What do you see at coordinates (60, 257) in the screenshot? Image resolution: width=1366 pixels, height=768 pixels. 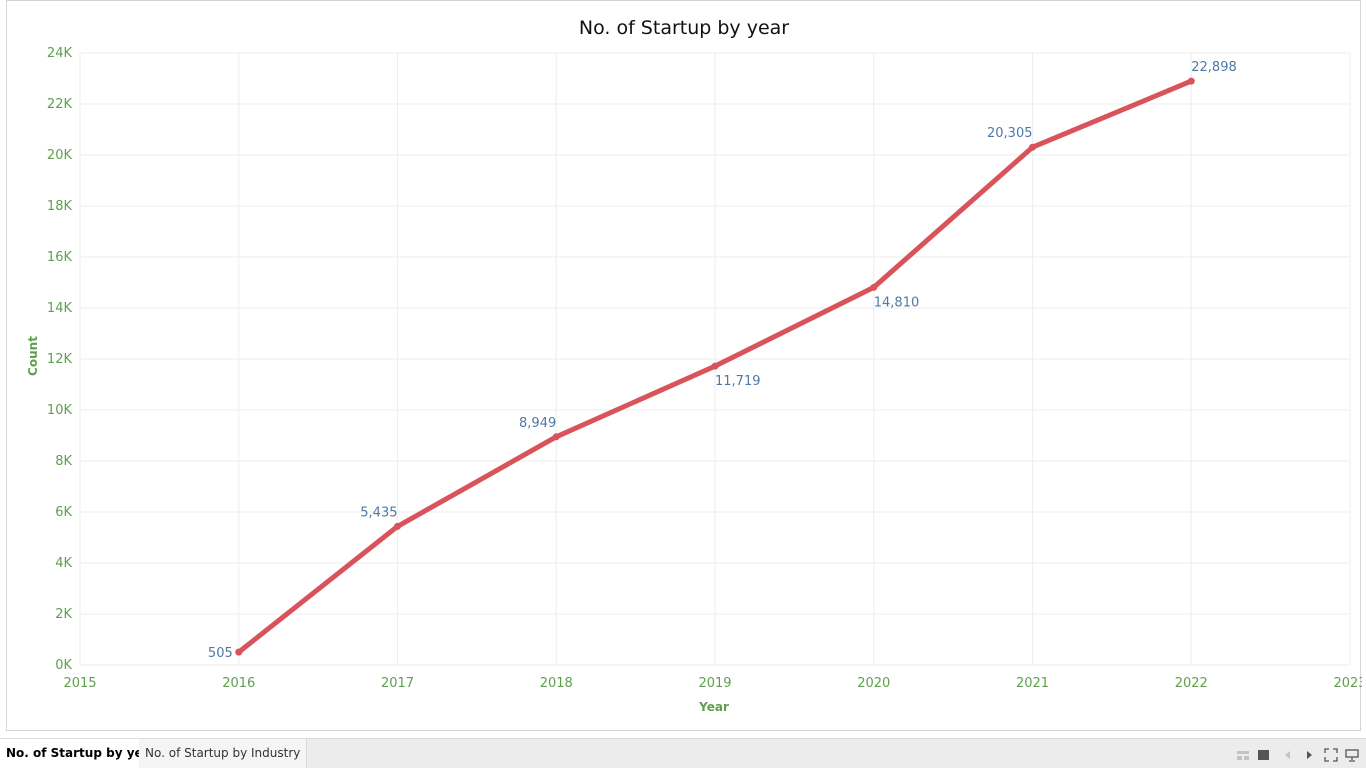 I see `y-tick-label: 16K` at bounding box center [60, 257].